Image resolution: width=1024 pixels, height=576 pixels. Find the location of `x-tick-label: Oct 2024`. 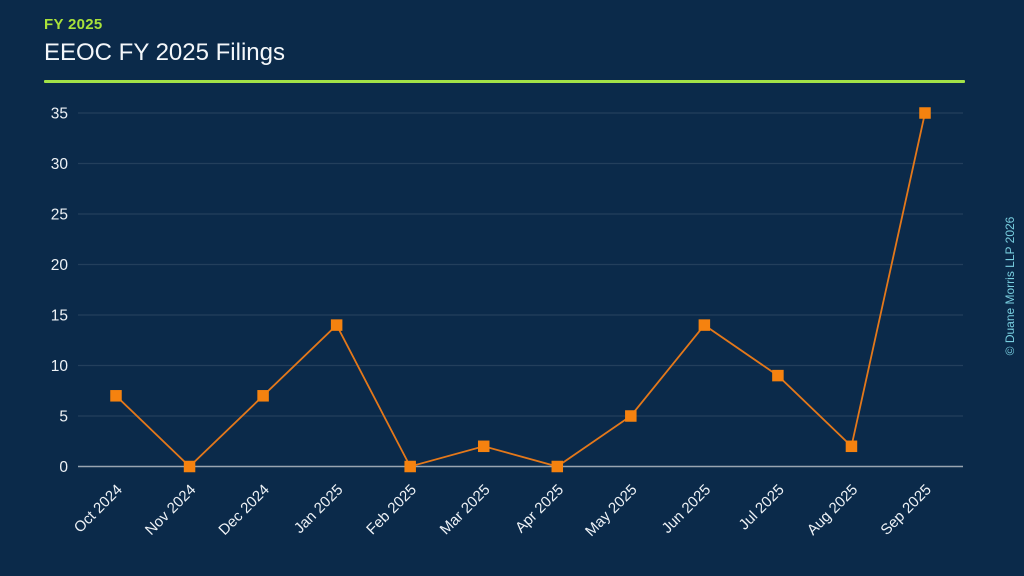

x-tick-label: Oct 2024 is located at coordinates (98, 508).